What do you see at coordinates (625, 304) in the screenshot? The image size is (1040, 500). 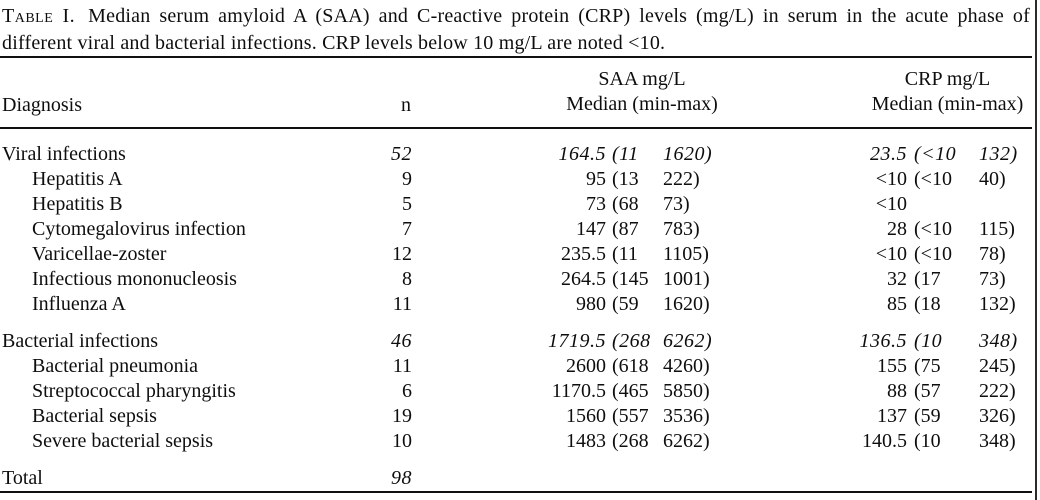 I see `saa-min-cell: (59` at bounding box center [625, 304].